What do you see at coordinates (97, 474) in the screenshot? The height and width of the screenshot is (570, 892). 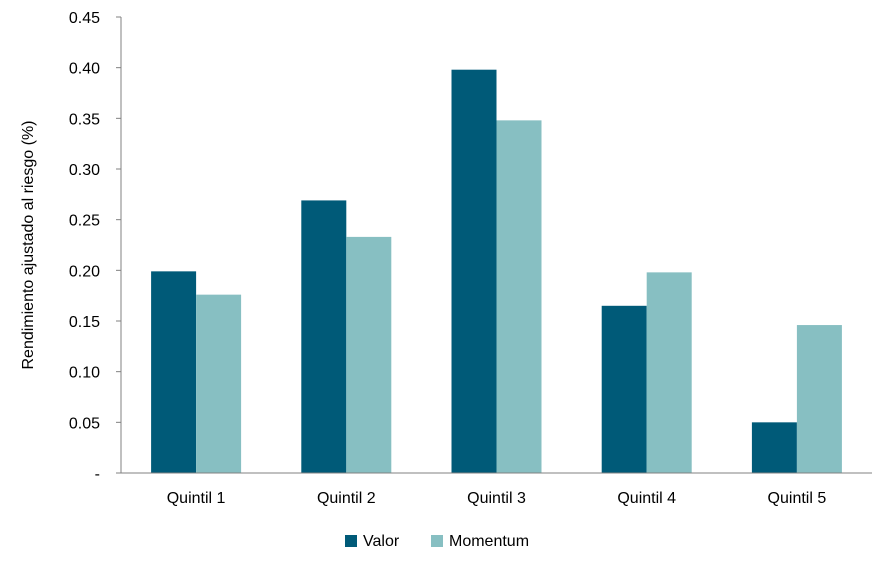 I see `y-tick-label: -` at bounding box center [97, 474].